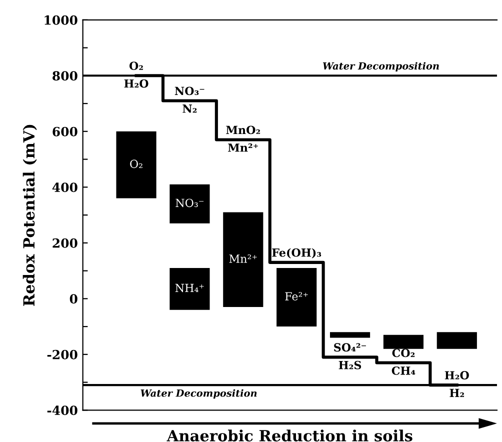 The image size is (502, 442). What do you see at coordinates (65, 243) in the screenshot?
I see `y-tick-label: 200` at bounding box center [65, 243].